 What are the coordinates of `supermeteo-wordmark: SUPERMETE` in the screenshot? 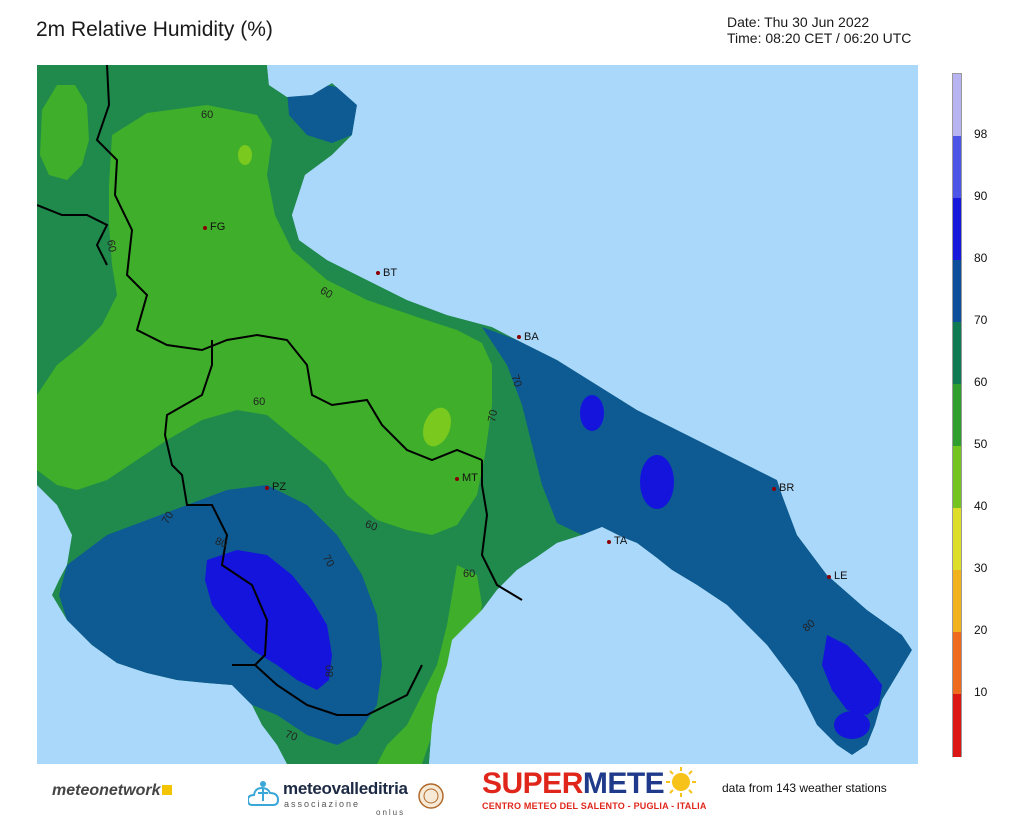 It's located at (573, 783).